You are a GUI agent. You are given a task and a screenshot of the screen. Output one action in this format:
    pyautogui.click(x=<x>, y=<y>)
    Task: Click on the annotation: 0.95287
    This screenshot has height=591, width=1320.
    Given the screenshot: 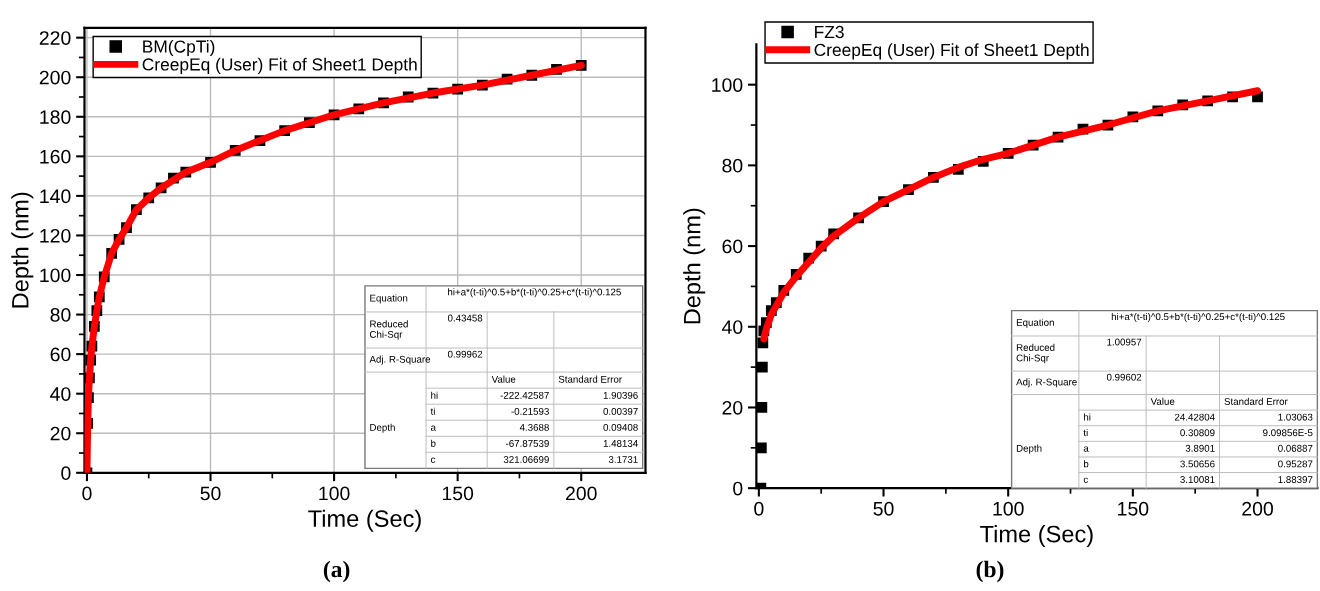 What is the action you would take?
    pyautogui.click(x=1295, y=464)
    